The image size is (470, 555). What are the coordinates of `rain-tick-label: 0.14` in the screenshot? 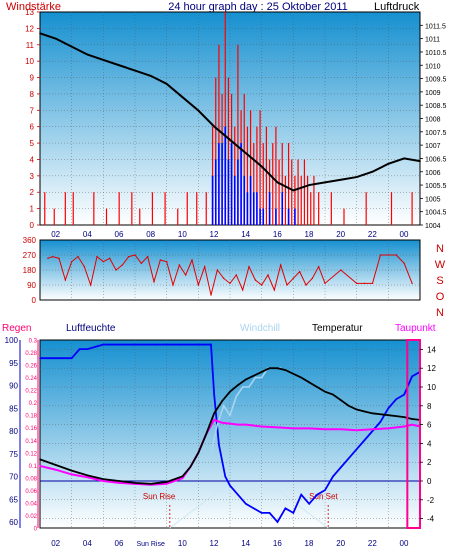 It's located at (31, 442).